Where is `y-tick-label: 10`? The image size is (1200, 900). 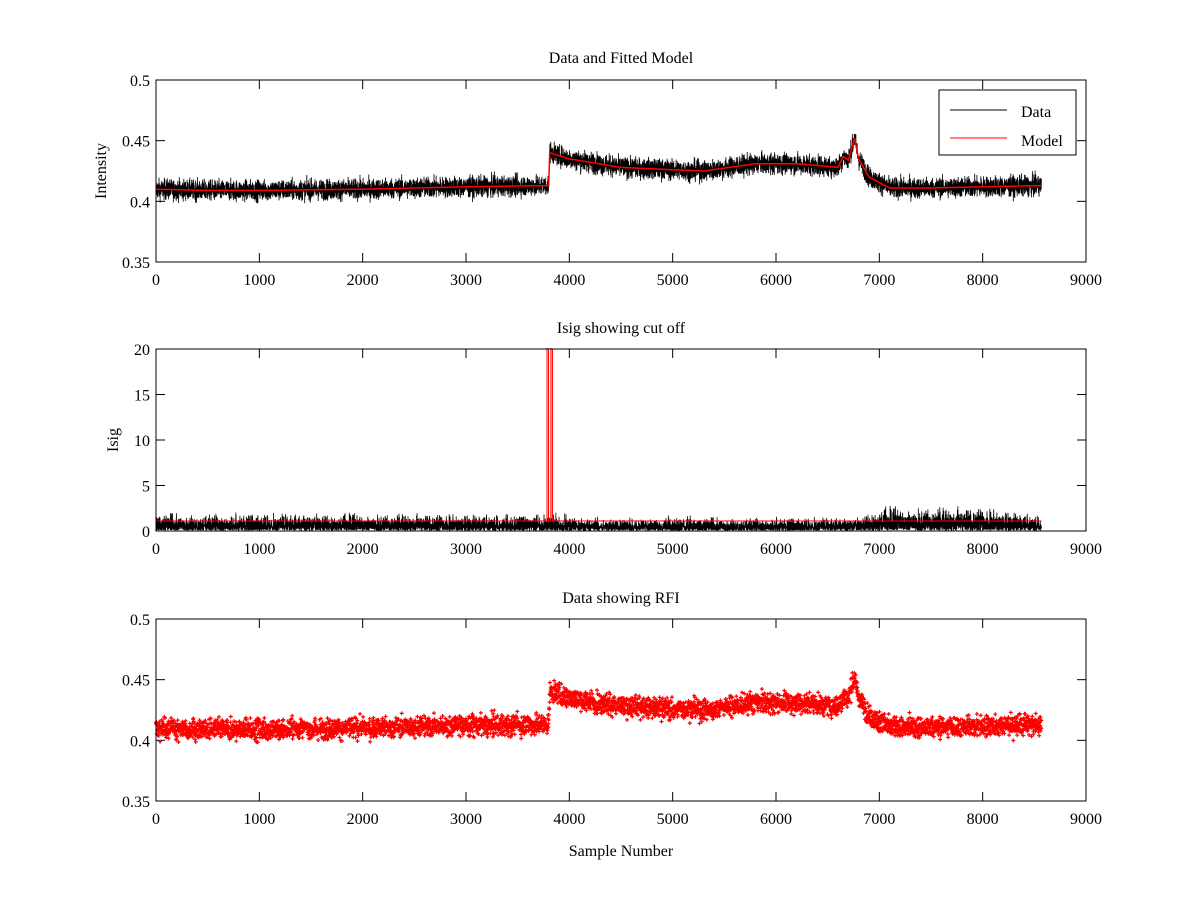
y-tick-label: 10 is located at coordinates (142, 441).